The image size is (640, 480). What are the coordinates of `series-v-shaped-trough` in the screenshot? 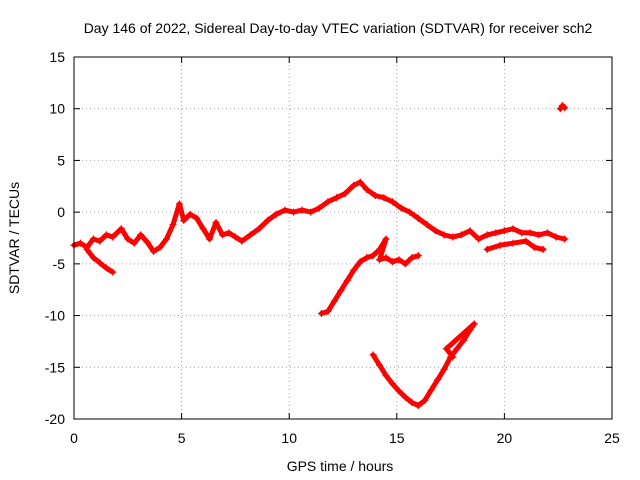 It's located at (423, 365).